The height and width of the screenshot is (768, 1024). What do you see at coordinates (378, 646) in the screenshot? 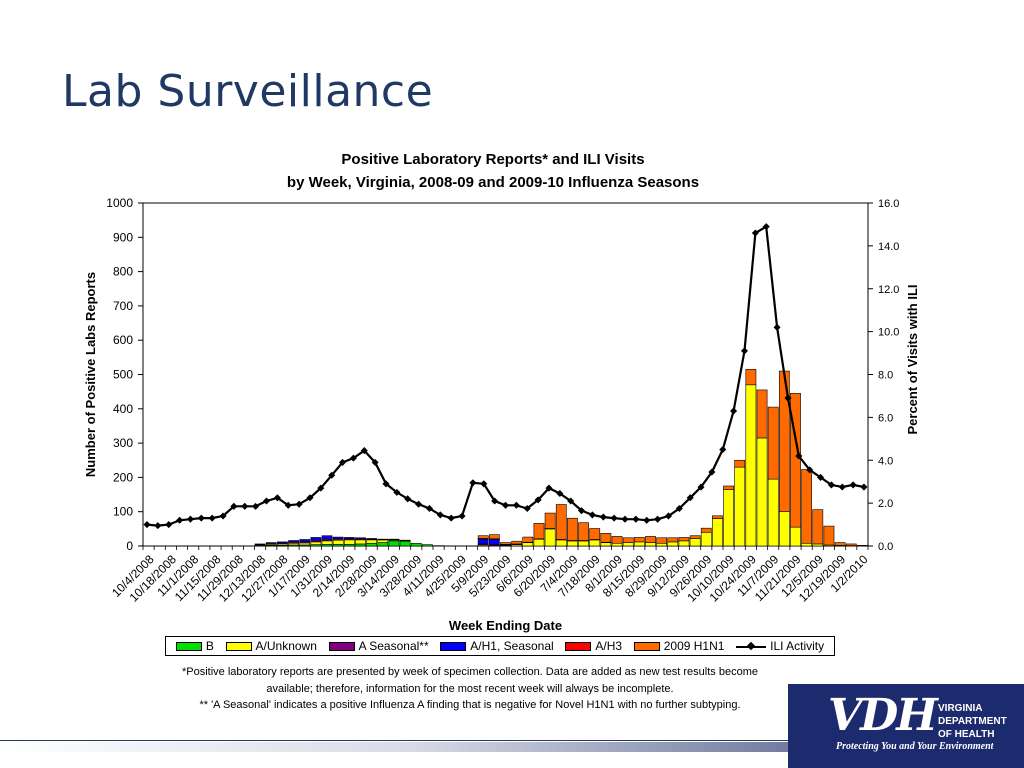
I see `legend-item: A Seasonal**` at bounding box center [378, 646].